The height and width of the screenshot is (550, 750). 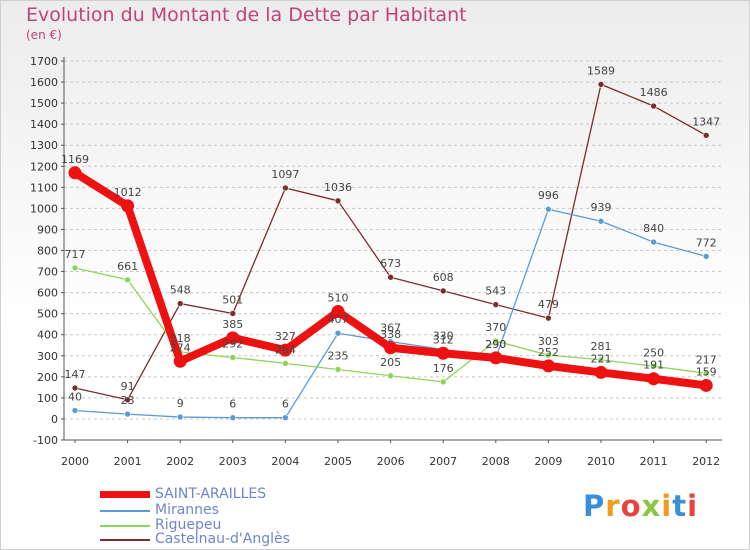 I want to click on logo-letter: r, so click(x=613, y=506).